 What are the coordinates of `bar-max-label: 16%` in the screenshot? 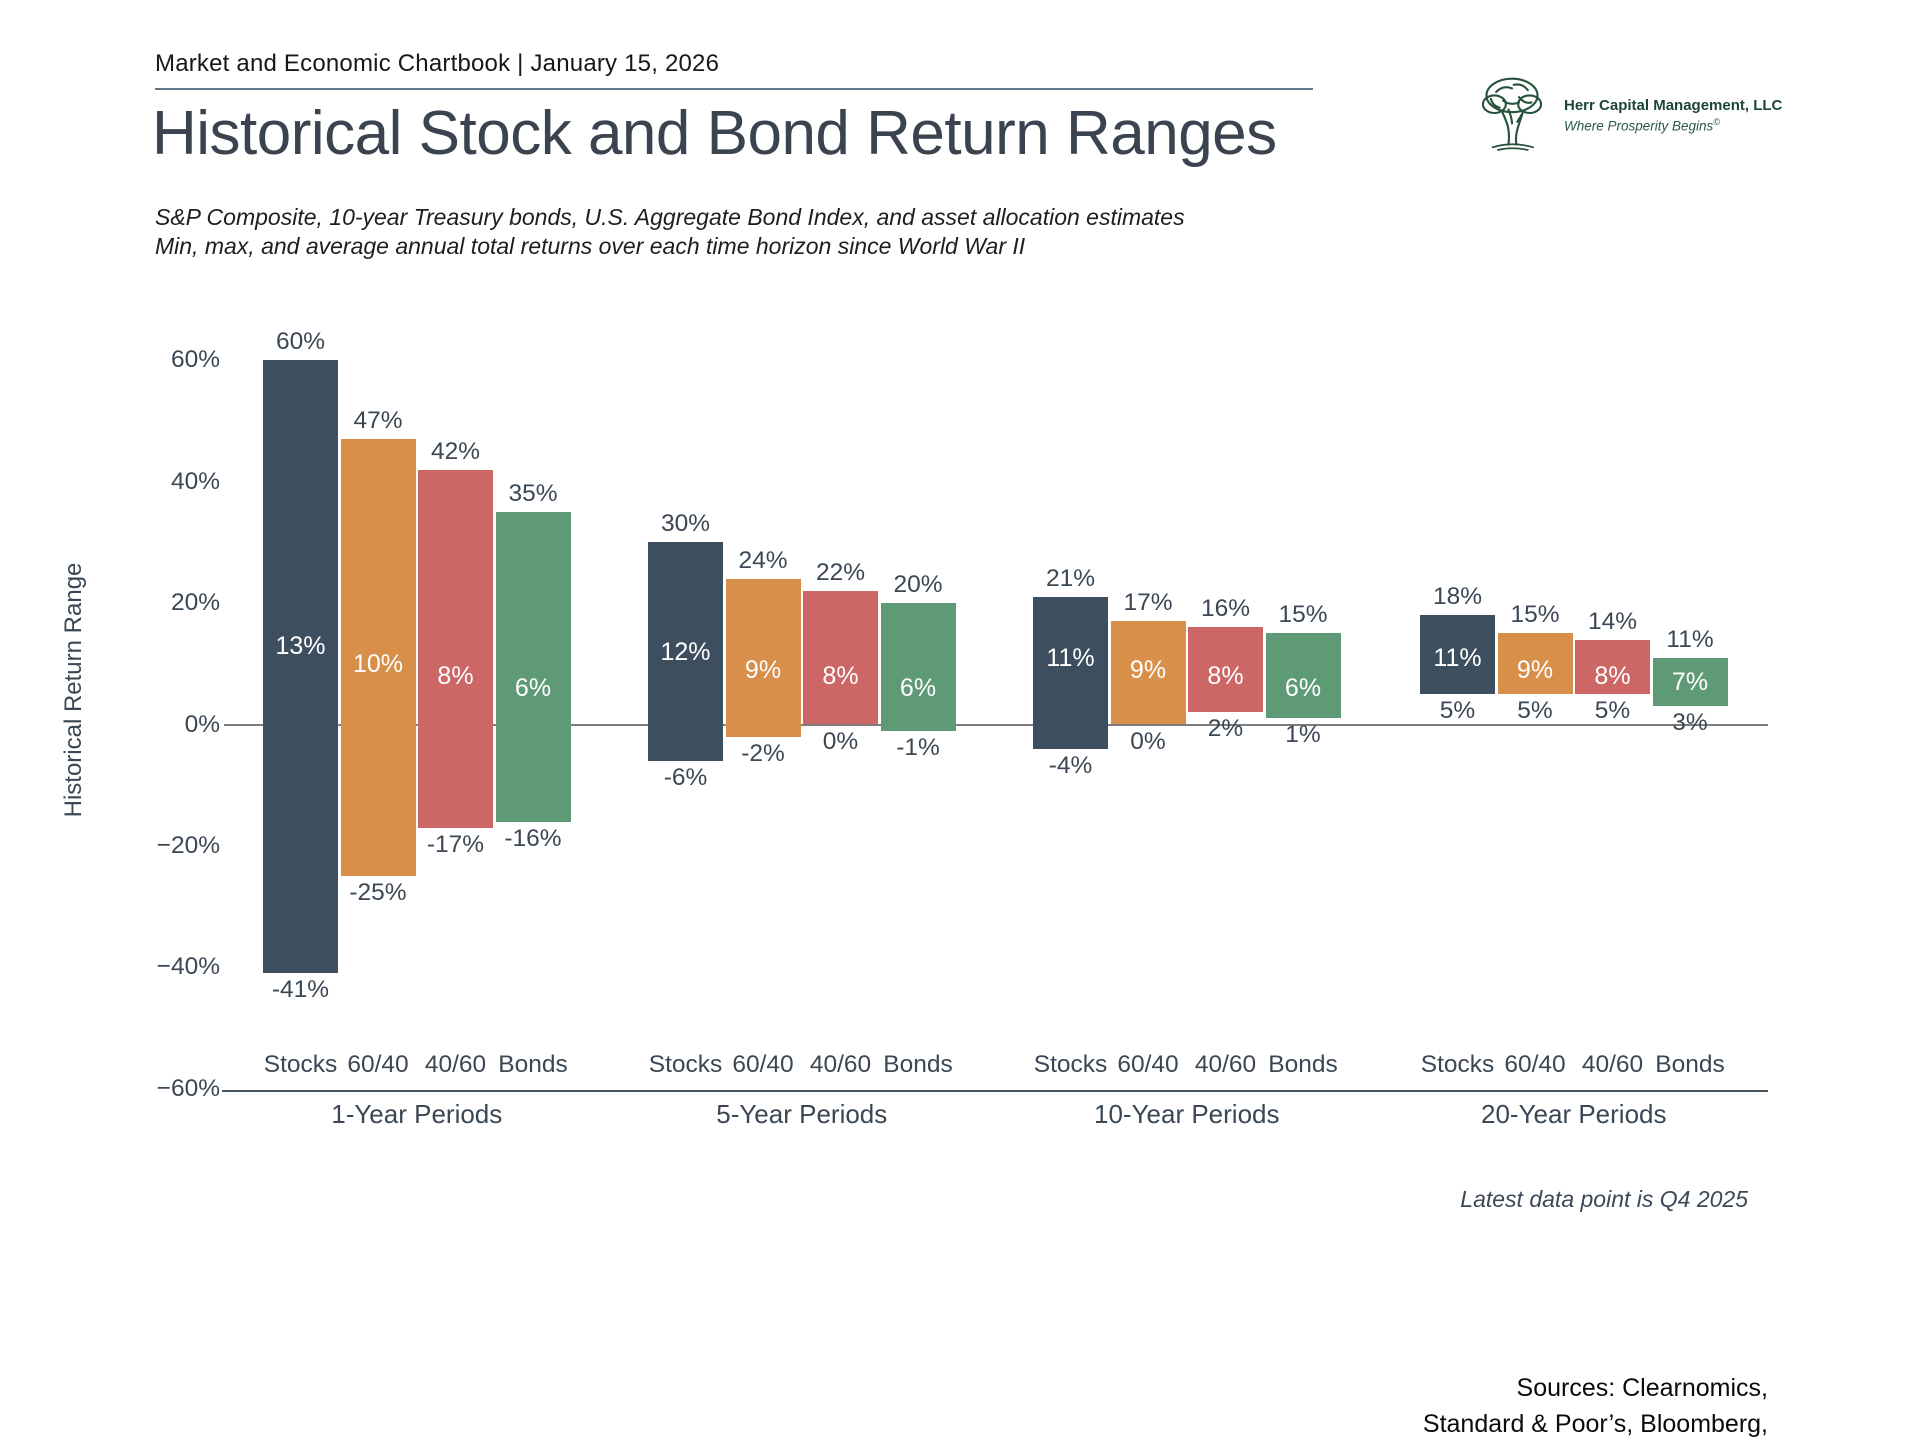 It's located at (1225, 609).